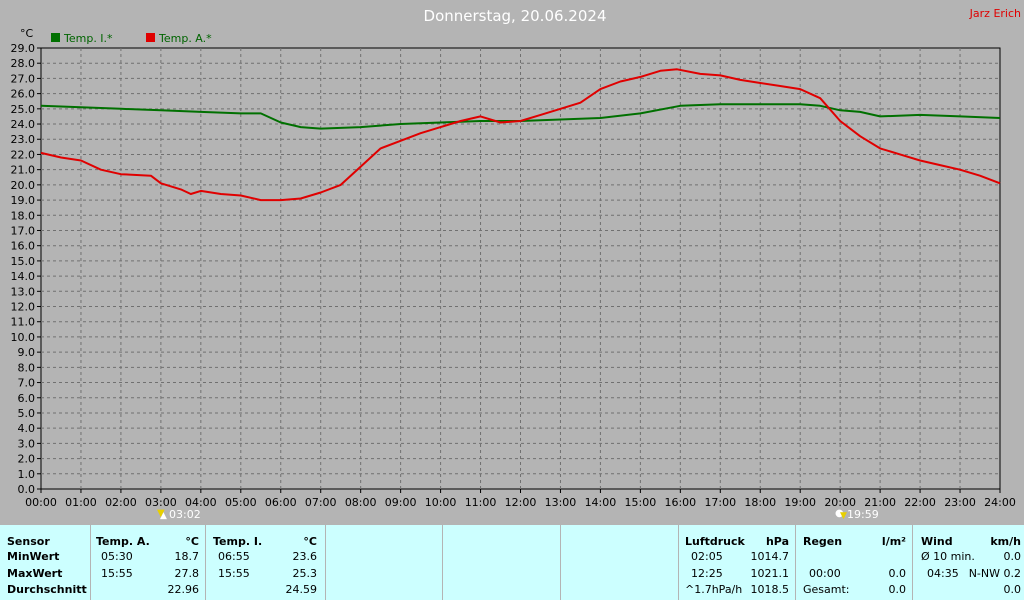 This screenshot has width=1024, height=600. What do you see at coordinates (994, 573) in the screenshot?
I see `wind-max-value: N-NW 0.2` at bounding box center [994, 573].